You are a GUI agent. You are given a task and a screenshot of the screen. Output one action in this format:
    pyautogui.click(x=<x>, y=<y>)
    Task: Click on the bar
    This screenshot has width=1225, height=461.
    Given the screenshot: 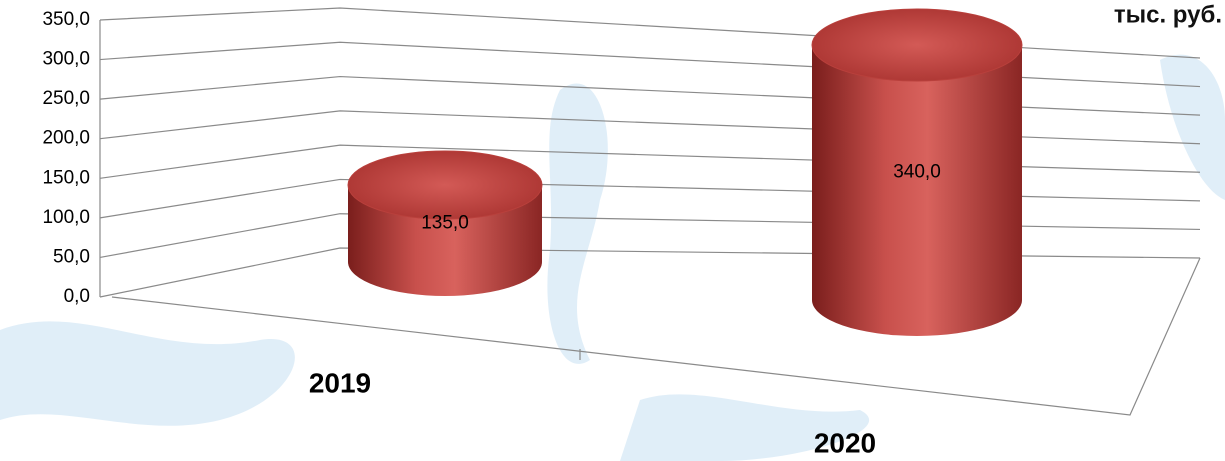 What is the action you would take?
    pyautogui.click(x=917, y=190)
    